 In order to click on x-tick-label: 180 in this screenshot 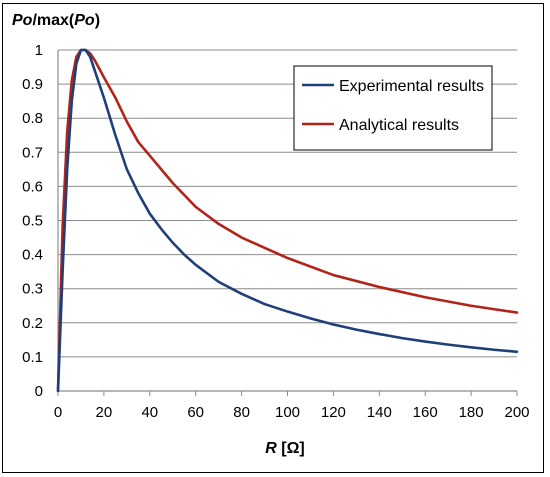, I will do `click(471, 412)`.